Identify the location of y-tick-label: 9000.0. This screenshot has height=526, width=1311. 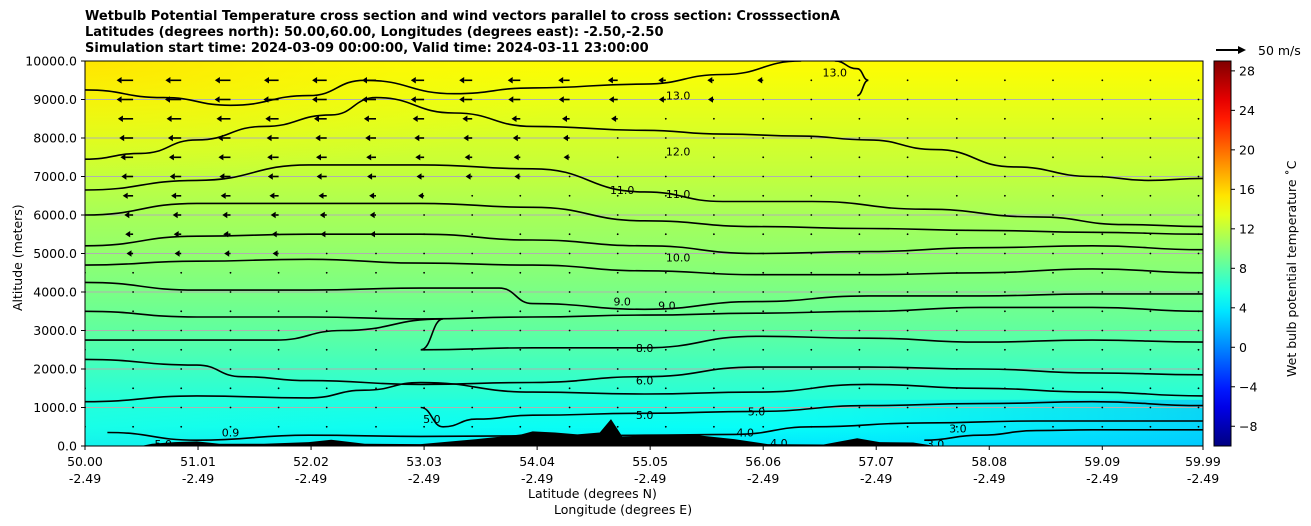
(55, 99).